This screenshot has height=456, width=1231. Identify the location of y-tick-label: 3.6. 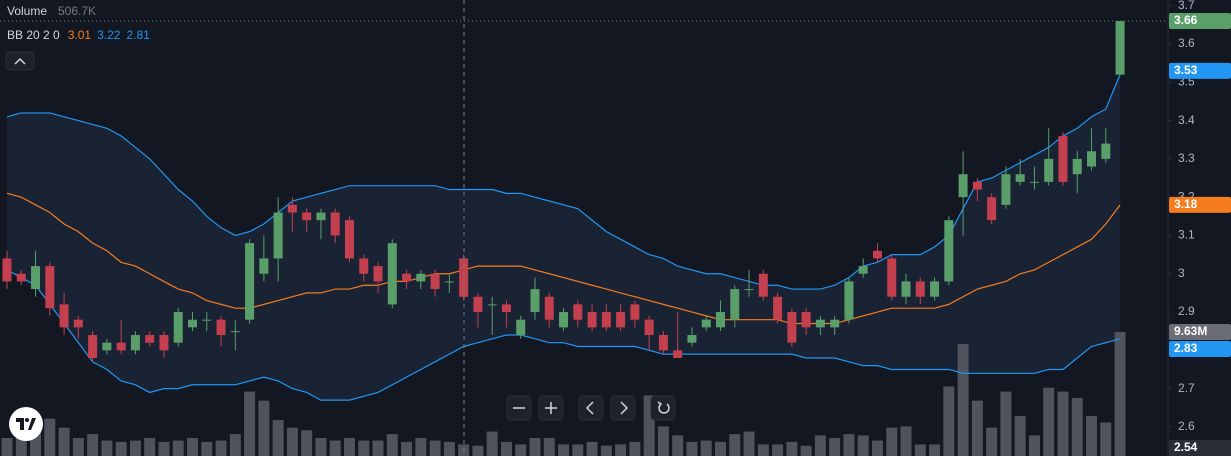
(1186, 43).